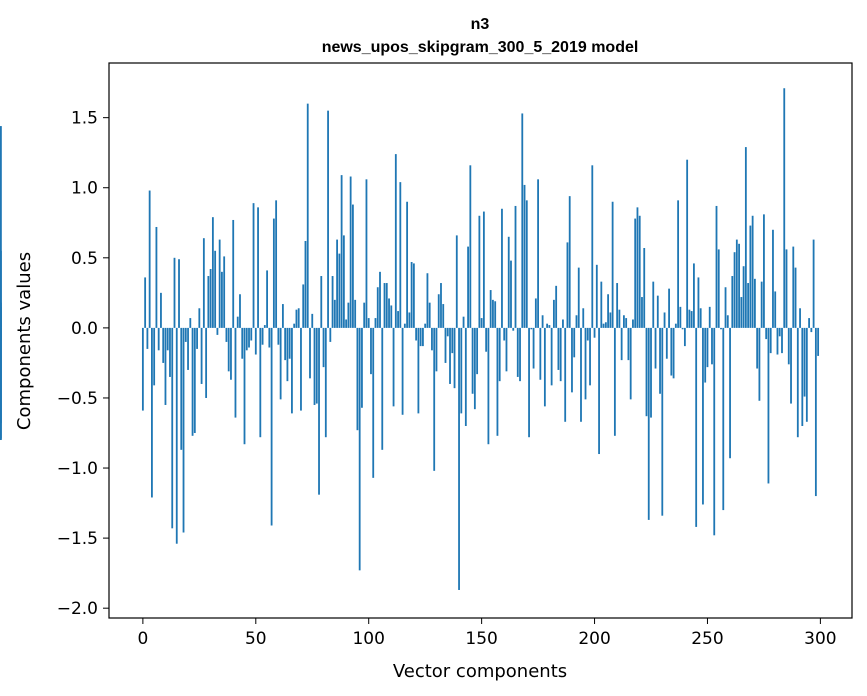  I want to click on y-tick-label: 0.5, so click(84, 259).